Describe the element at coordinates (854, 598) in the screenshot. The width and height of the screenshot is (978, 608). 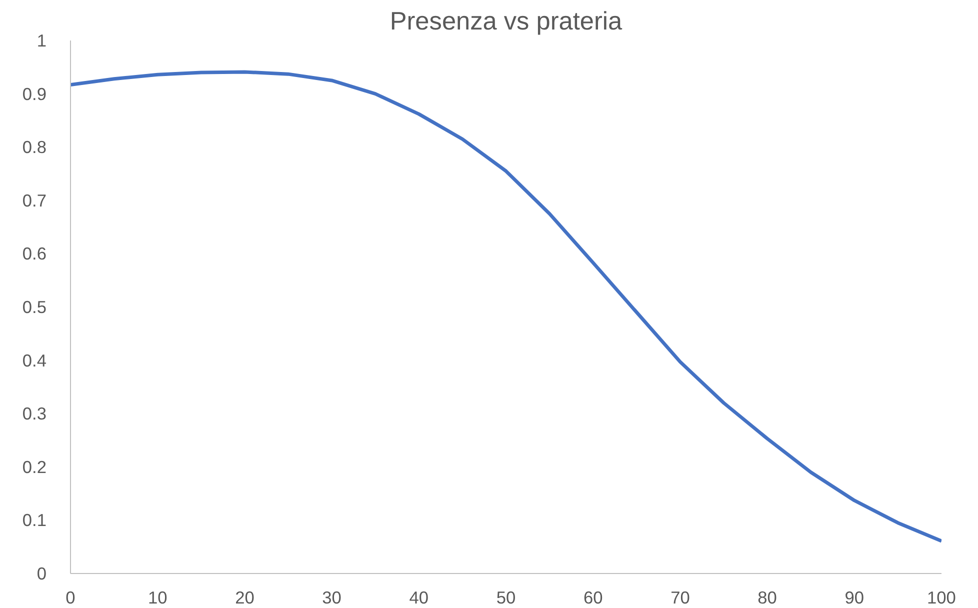
I see `x-tick-label: 90` at that location.